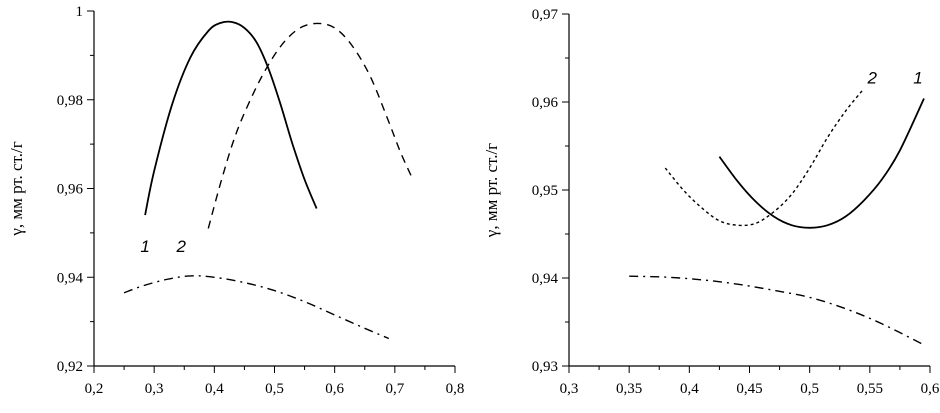  I want to click on x-tick-label: 0,35, so click(629, 389).